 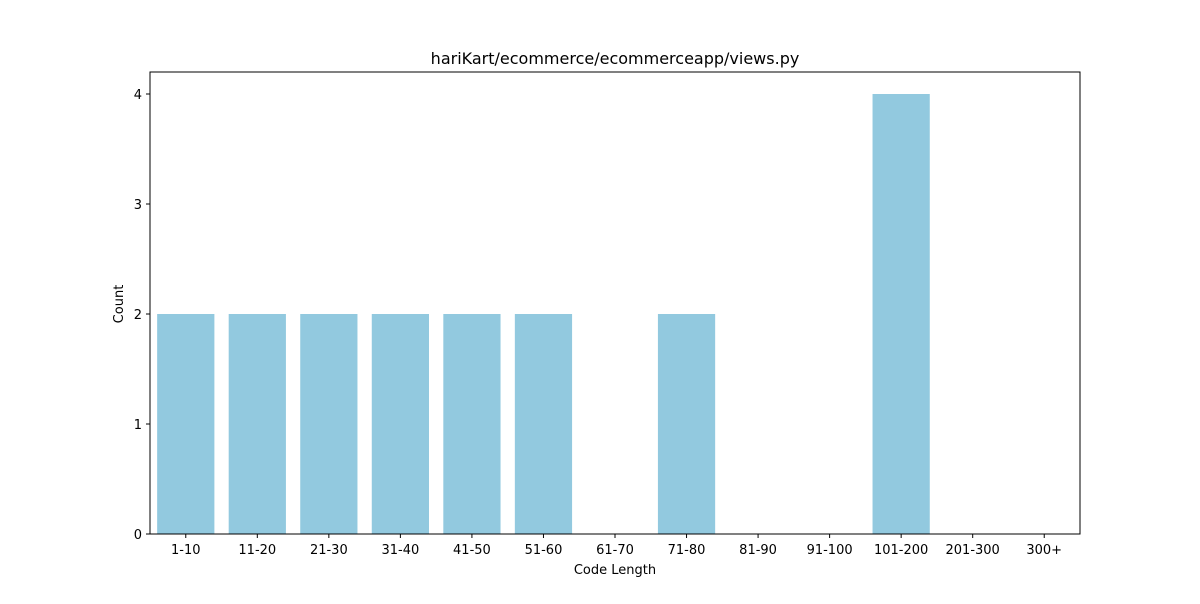 I want to click on y-tick-label: 0, so click(x=138, y=535).